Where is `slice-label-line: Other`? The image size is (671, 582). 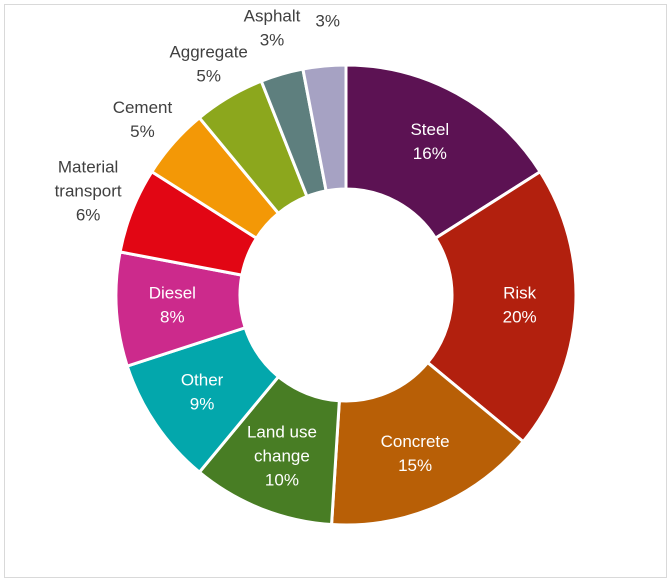 slice-label-line: Other is located at coordinates (202, 379).